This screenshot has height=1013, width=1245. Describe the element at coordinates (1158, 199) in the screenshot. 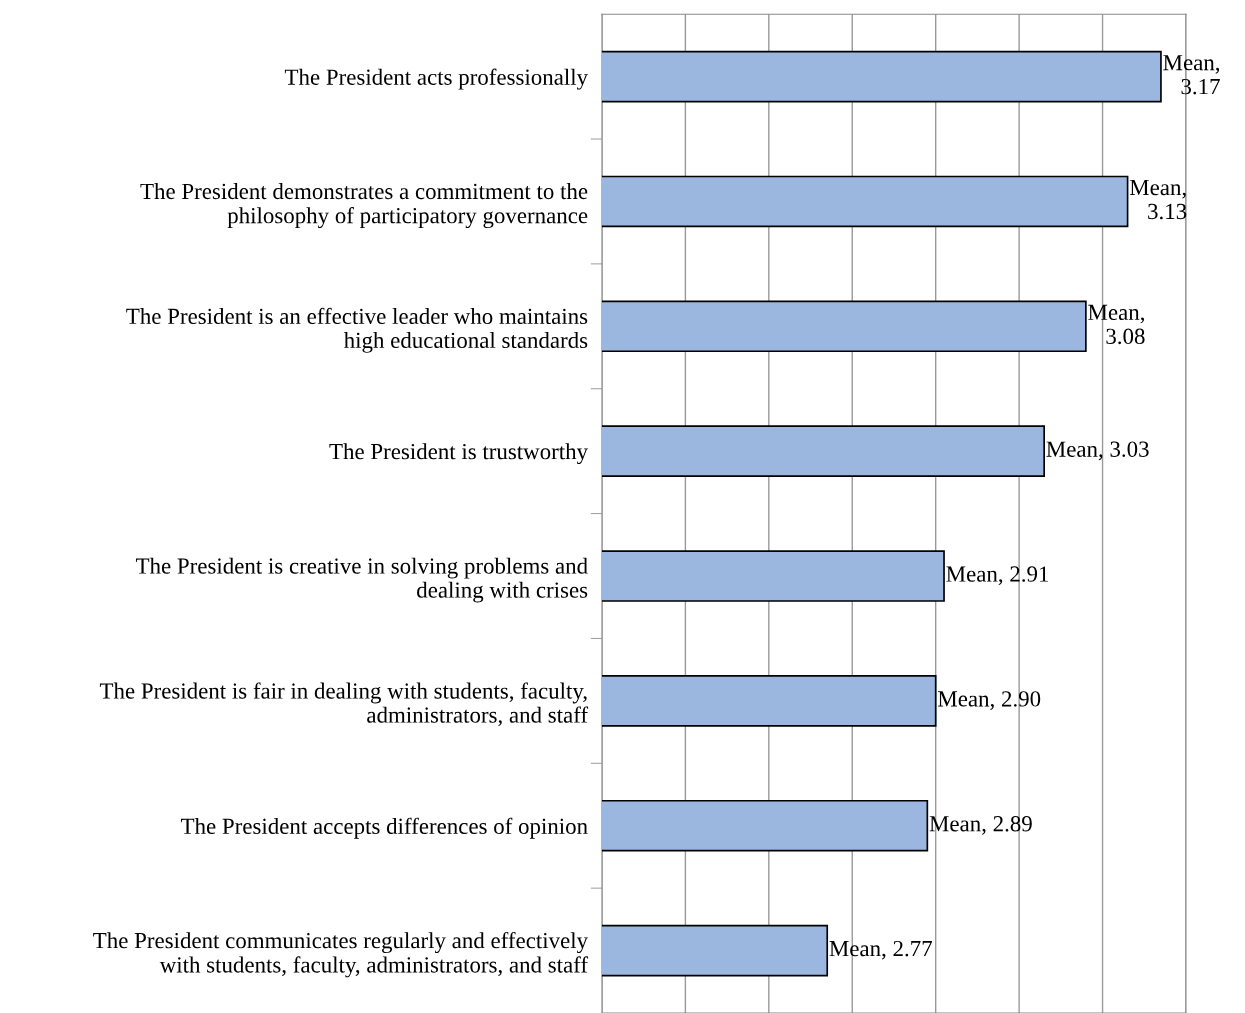

I see `data-label: Mean, 3.13` at that location.